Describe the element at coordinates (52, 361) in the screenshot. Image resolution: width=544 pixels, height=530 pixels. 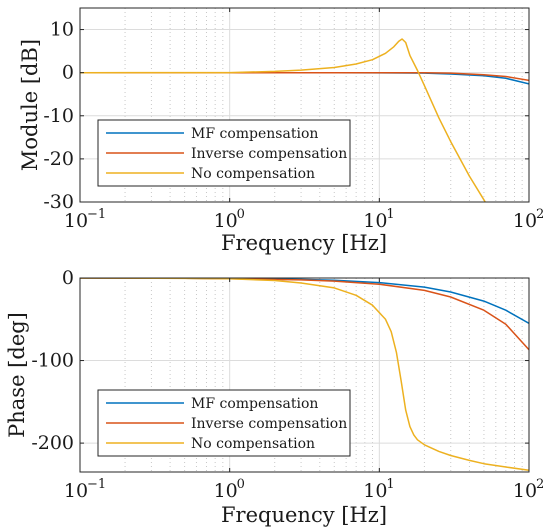
I see `y-tick-label: -100` at that location.